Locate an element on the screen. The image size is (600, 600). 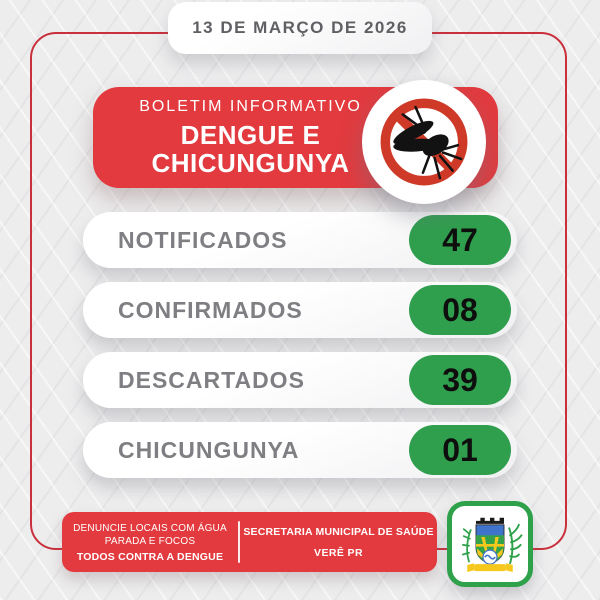
footer-org-block: SECRETARIA MUNICIPAL DE SAÚDE VERÊ PR is located at coordinates (338, 542).